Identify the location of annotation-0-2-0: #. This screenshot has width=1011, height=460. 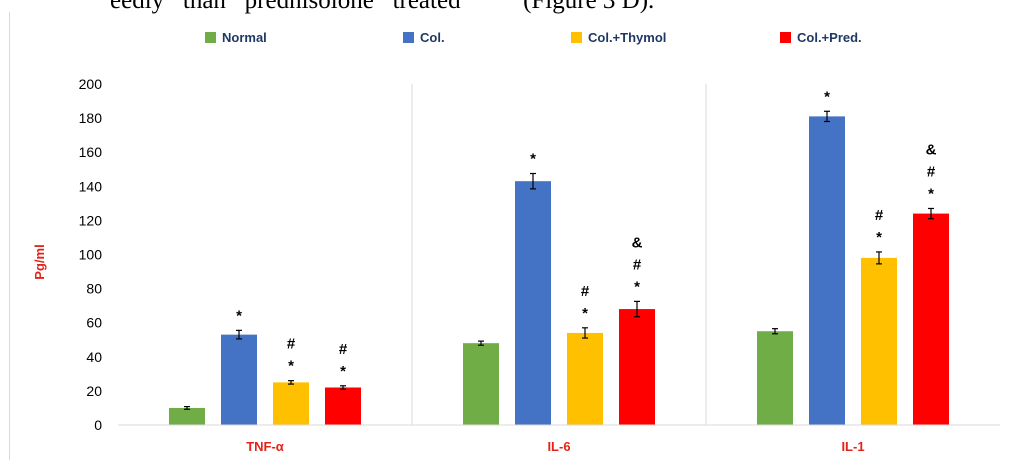
(291, 344).